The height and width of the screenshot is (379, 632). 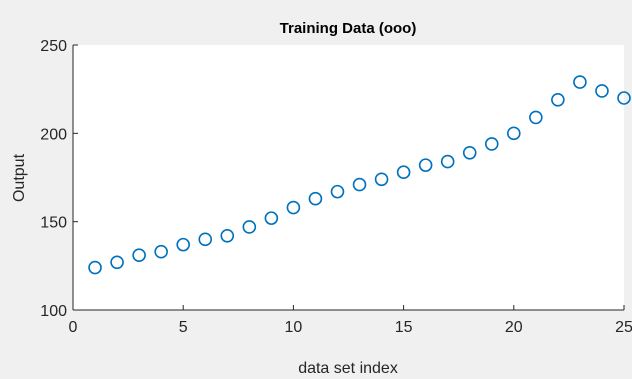 What do you see at coordinates (53, 311) in the screenshot?
I see `y-tick-label: 100` at bounding box center [53, 311].